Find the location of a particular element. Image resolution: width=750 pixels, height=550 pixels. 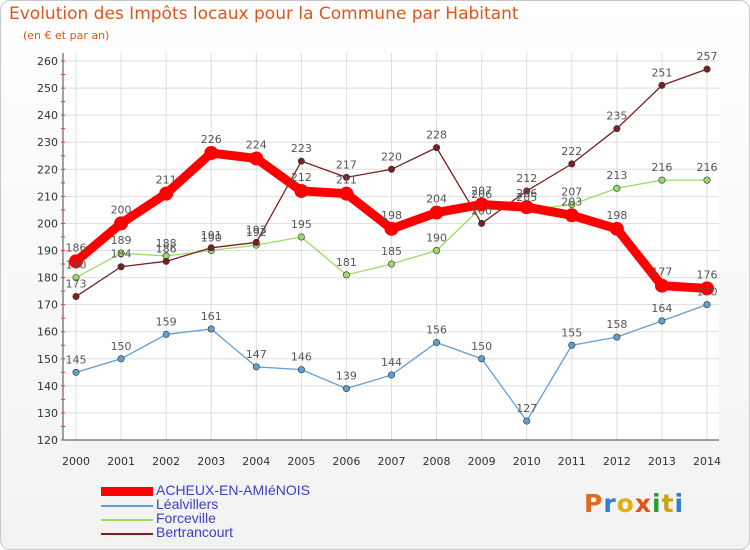

x-tick-label: 2011 is located at coordinates (572, 461).